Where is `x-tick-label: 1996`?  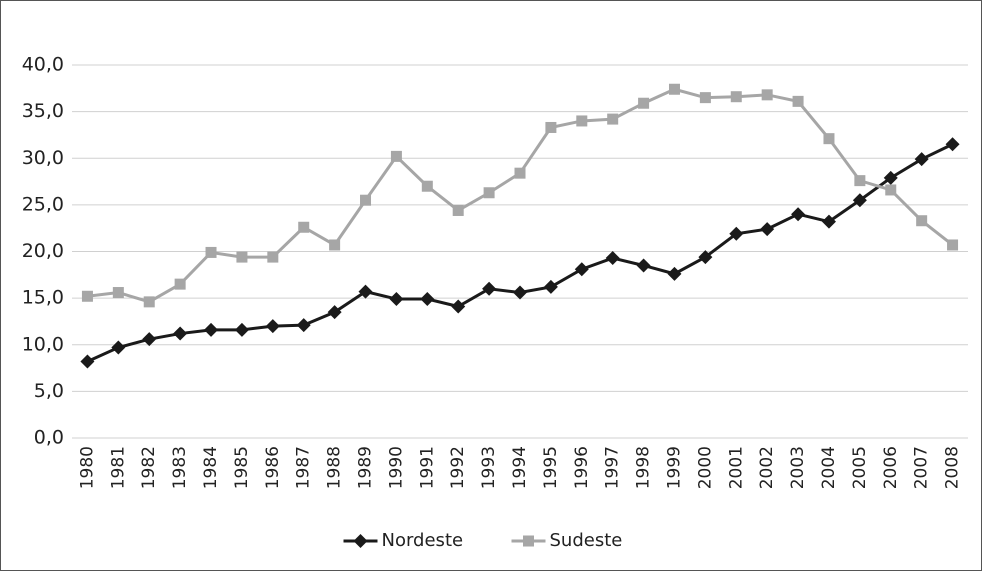 x-tick-label: 1996 is located at coordinates (582, 467).